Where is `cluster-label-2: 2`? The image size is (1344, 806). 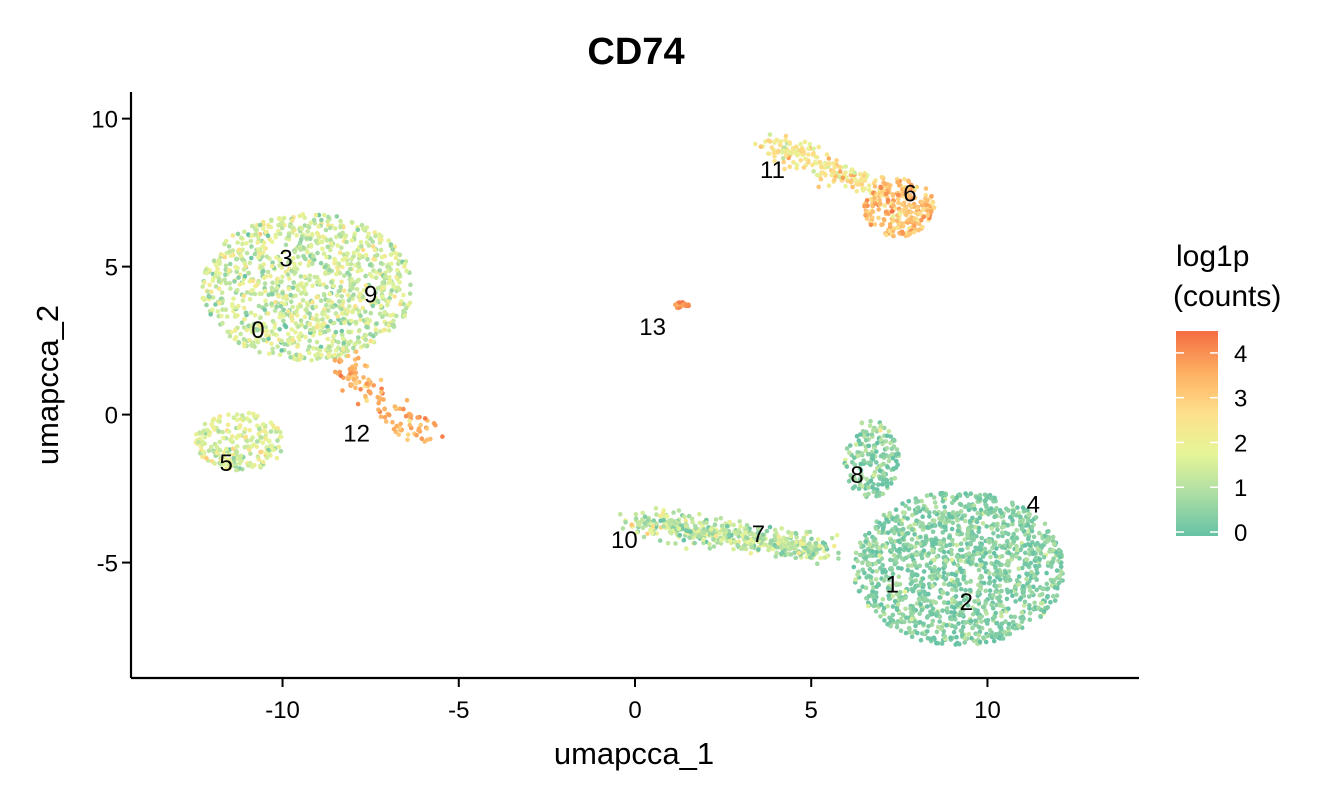 cluster-label-2: 2 is located at coordinates (966, 602).